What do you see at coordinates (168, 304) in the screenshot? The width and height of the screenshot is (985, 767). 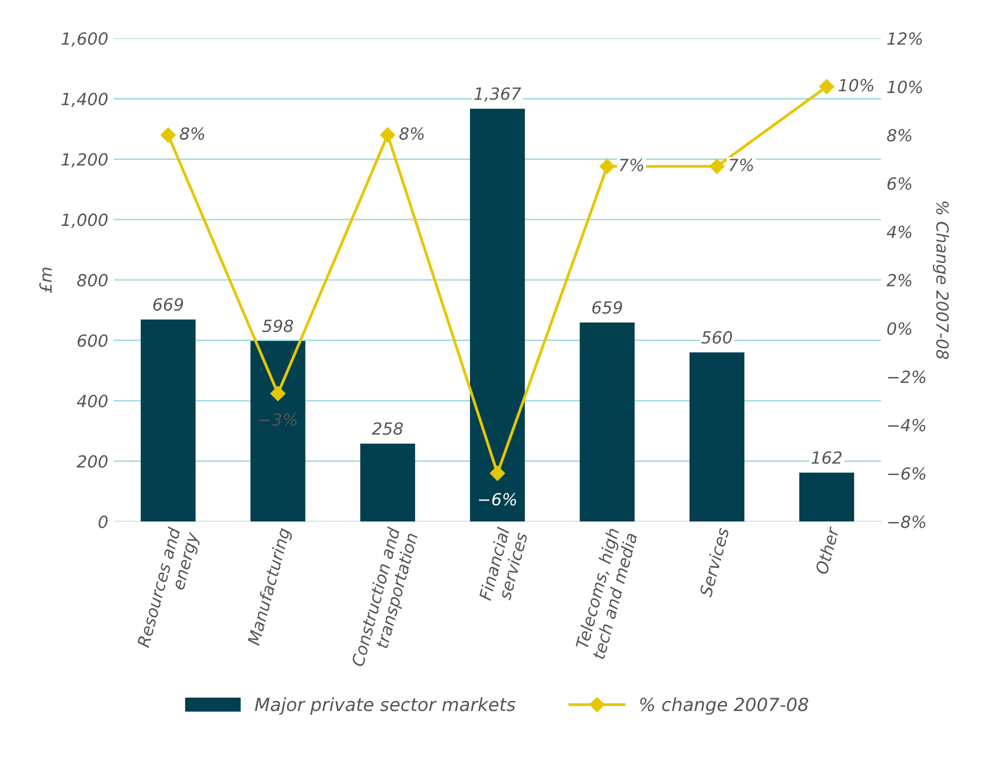 I see `data-label: 669` at bounding box center [168, 304].